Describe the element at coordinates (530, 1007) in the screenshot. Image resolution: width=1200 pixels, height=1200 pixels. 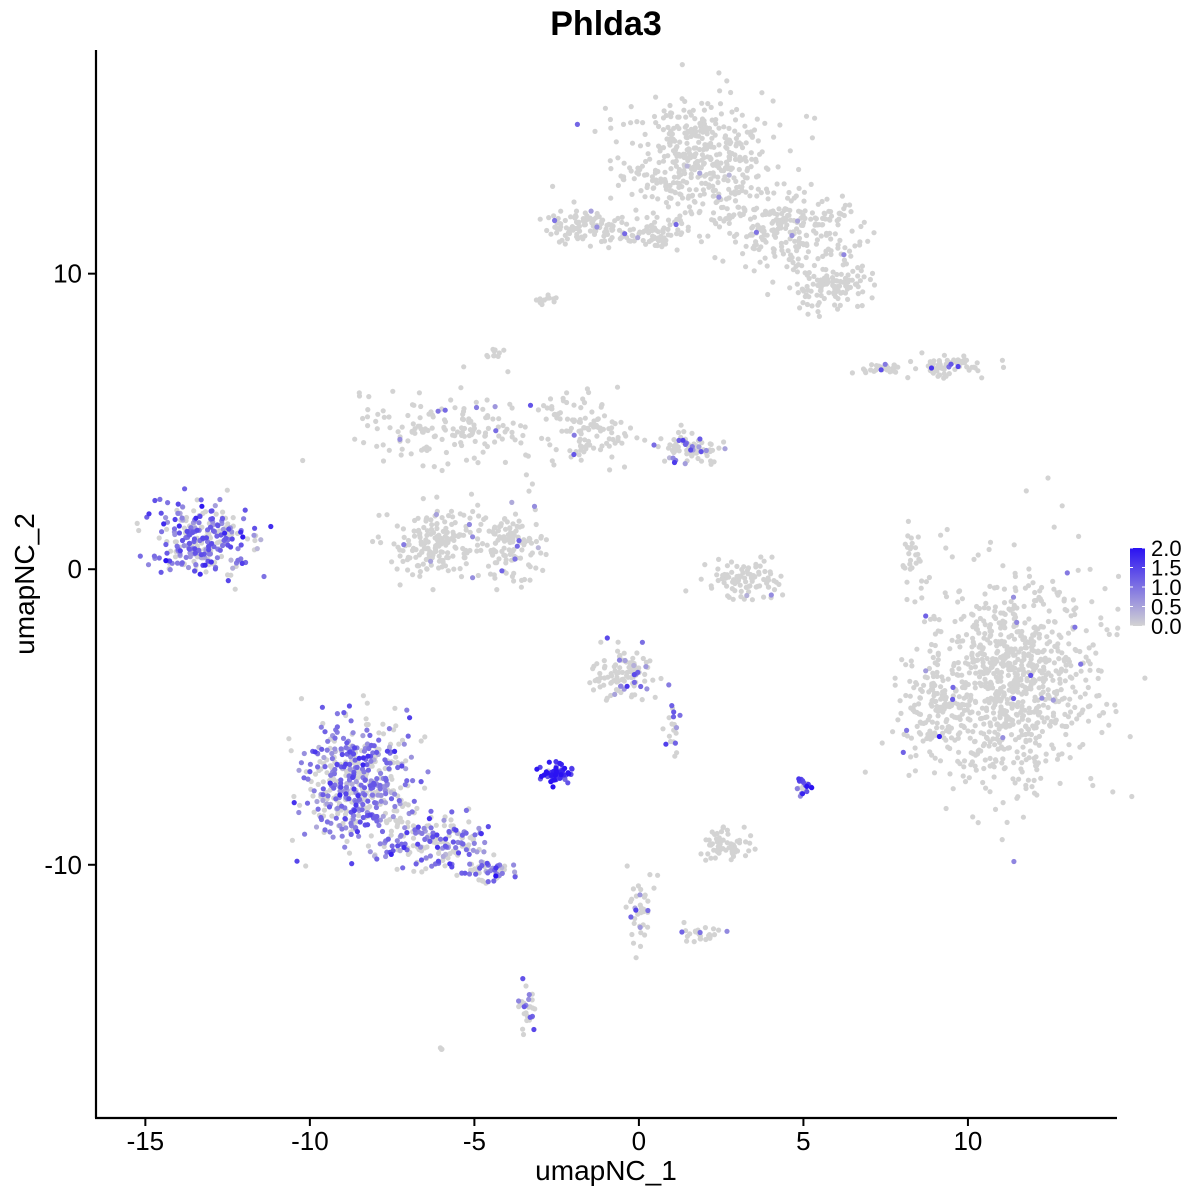
I see `cell-point-c24` at that location.